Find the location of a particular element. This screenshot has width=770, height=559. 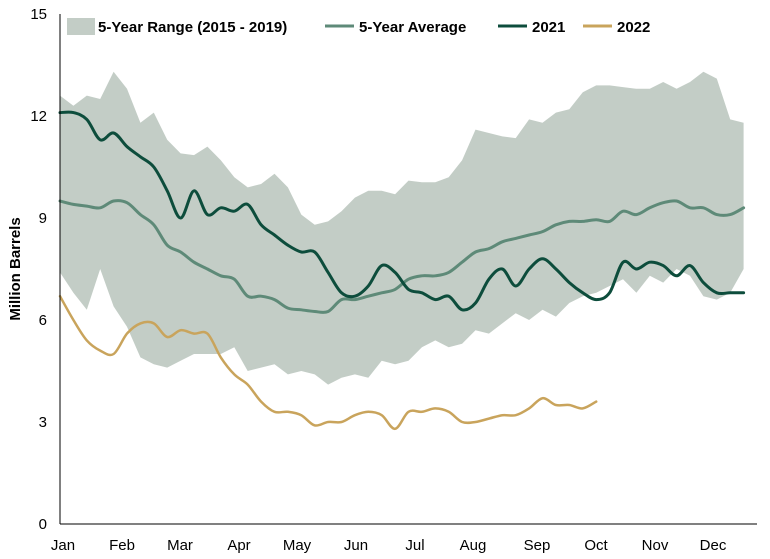

y-tick-label: 0 is located at coordinates (43, 524).